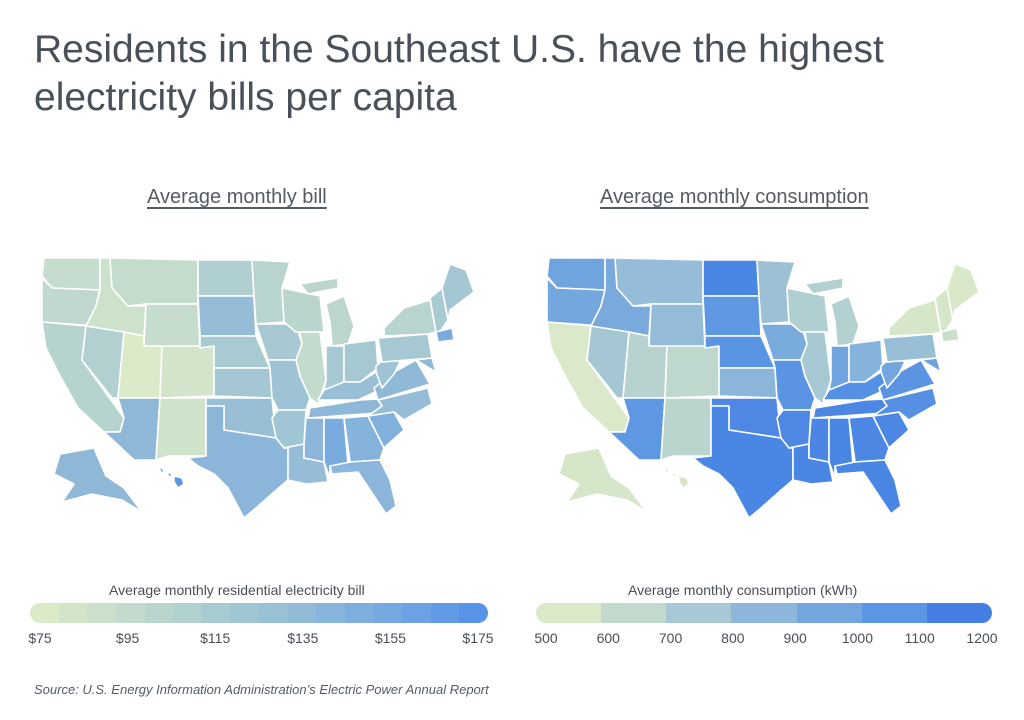 The image size is (1024, 720). Describe the element at coordinates (743, 590) in the screenshot. I see `consumption-legend-title: Average monthly consumption (kWh)` at that location.